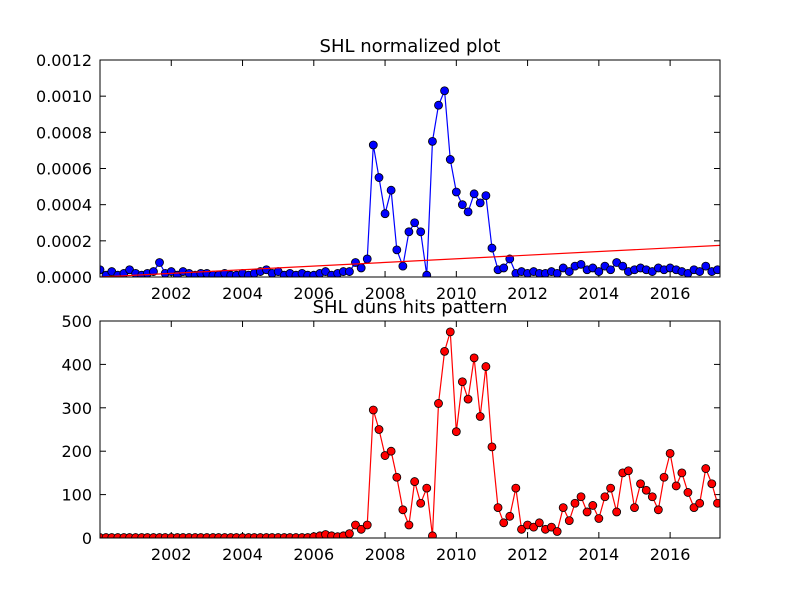 The image size is (800, 600). I want to click on y-tick-label: 100, so click(76, 495).